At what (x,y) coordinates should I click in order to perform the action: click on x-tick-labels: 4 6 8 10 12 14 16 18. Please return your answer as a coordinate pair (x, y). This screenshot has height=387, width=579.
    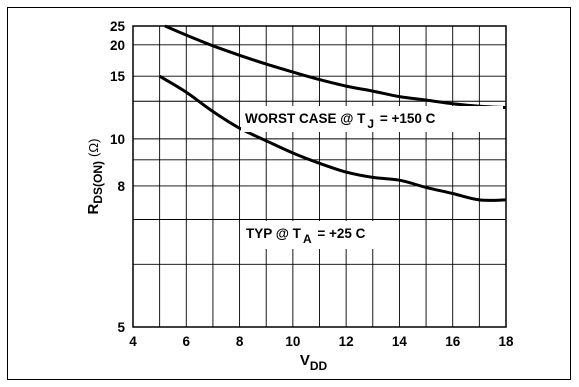
    Looking at the image, I should click on (321, 341).